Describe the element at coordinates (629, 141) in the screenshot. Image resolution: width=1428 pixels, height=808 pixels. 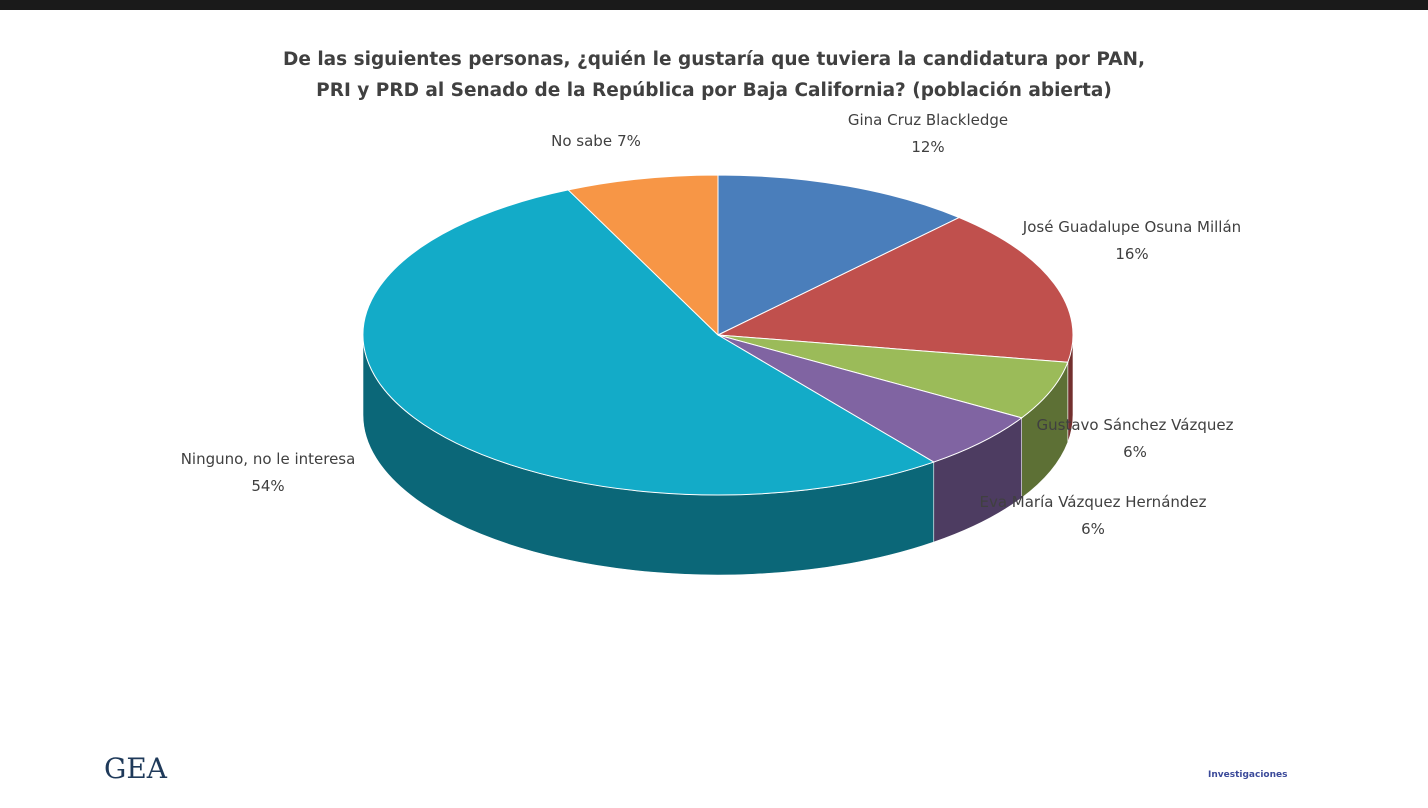
I see `value-label: 7%` at that location.